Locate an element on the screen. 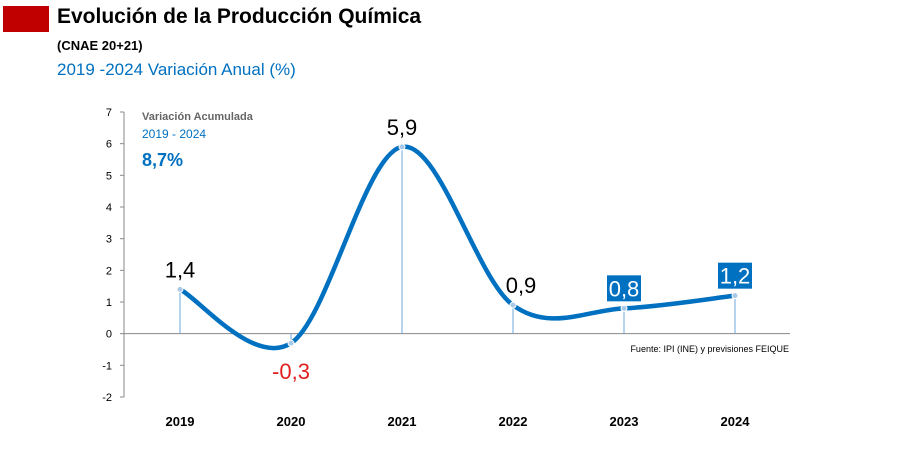 The image size is (900, 453). x-tick-label: 2021 is located at coordinates (402, 421).